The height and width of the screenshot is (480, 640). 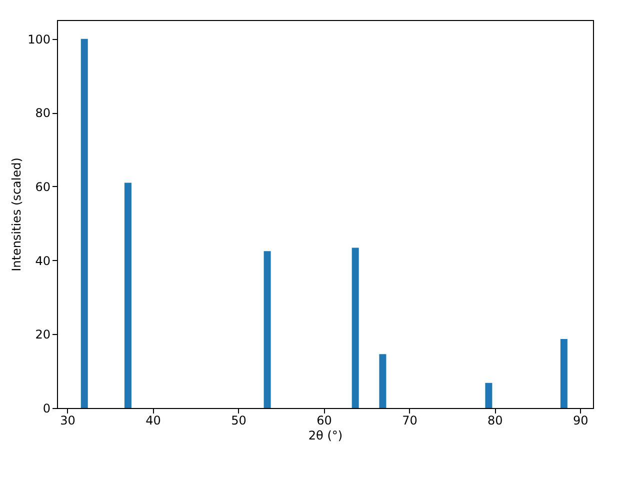 I want to click on x-tick-label: 80, so click(x=495, y=421).